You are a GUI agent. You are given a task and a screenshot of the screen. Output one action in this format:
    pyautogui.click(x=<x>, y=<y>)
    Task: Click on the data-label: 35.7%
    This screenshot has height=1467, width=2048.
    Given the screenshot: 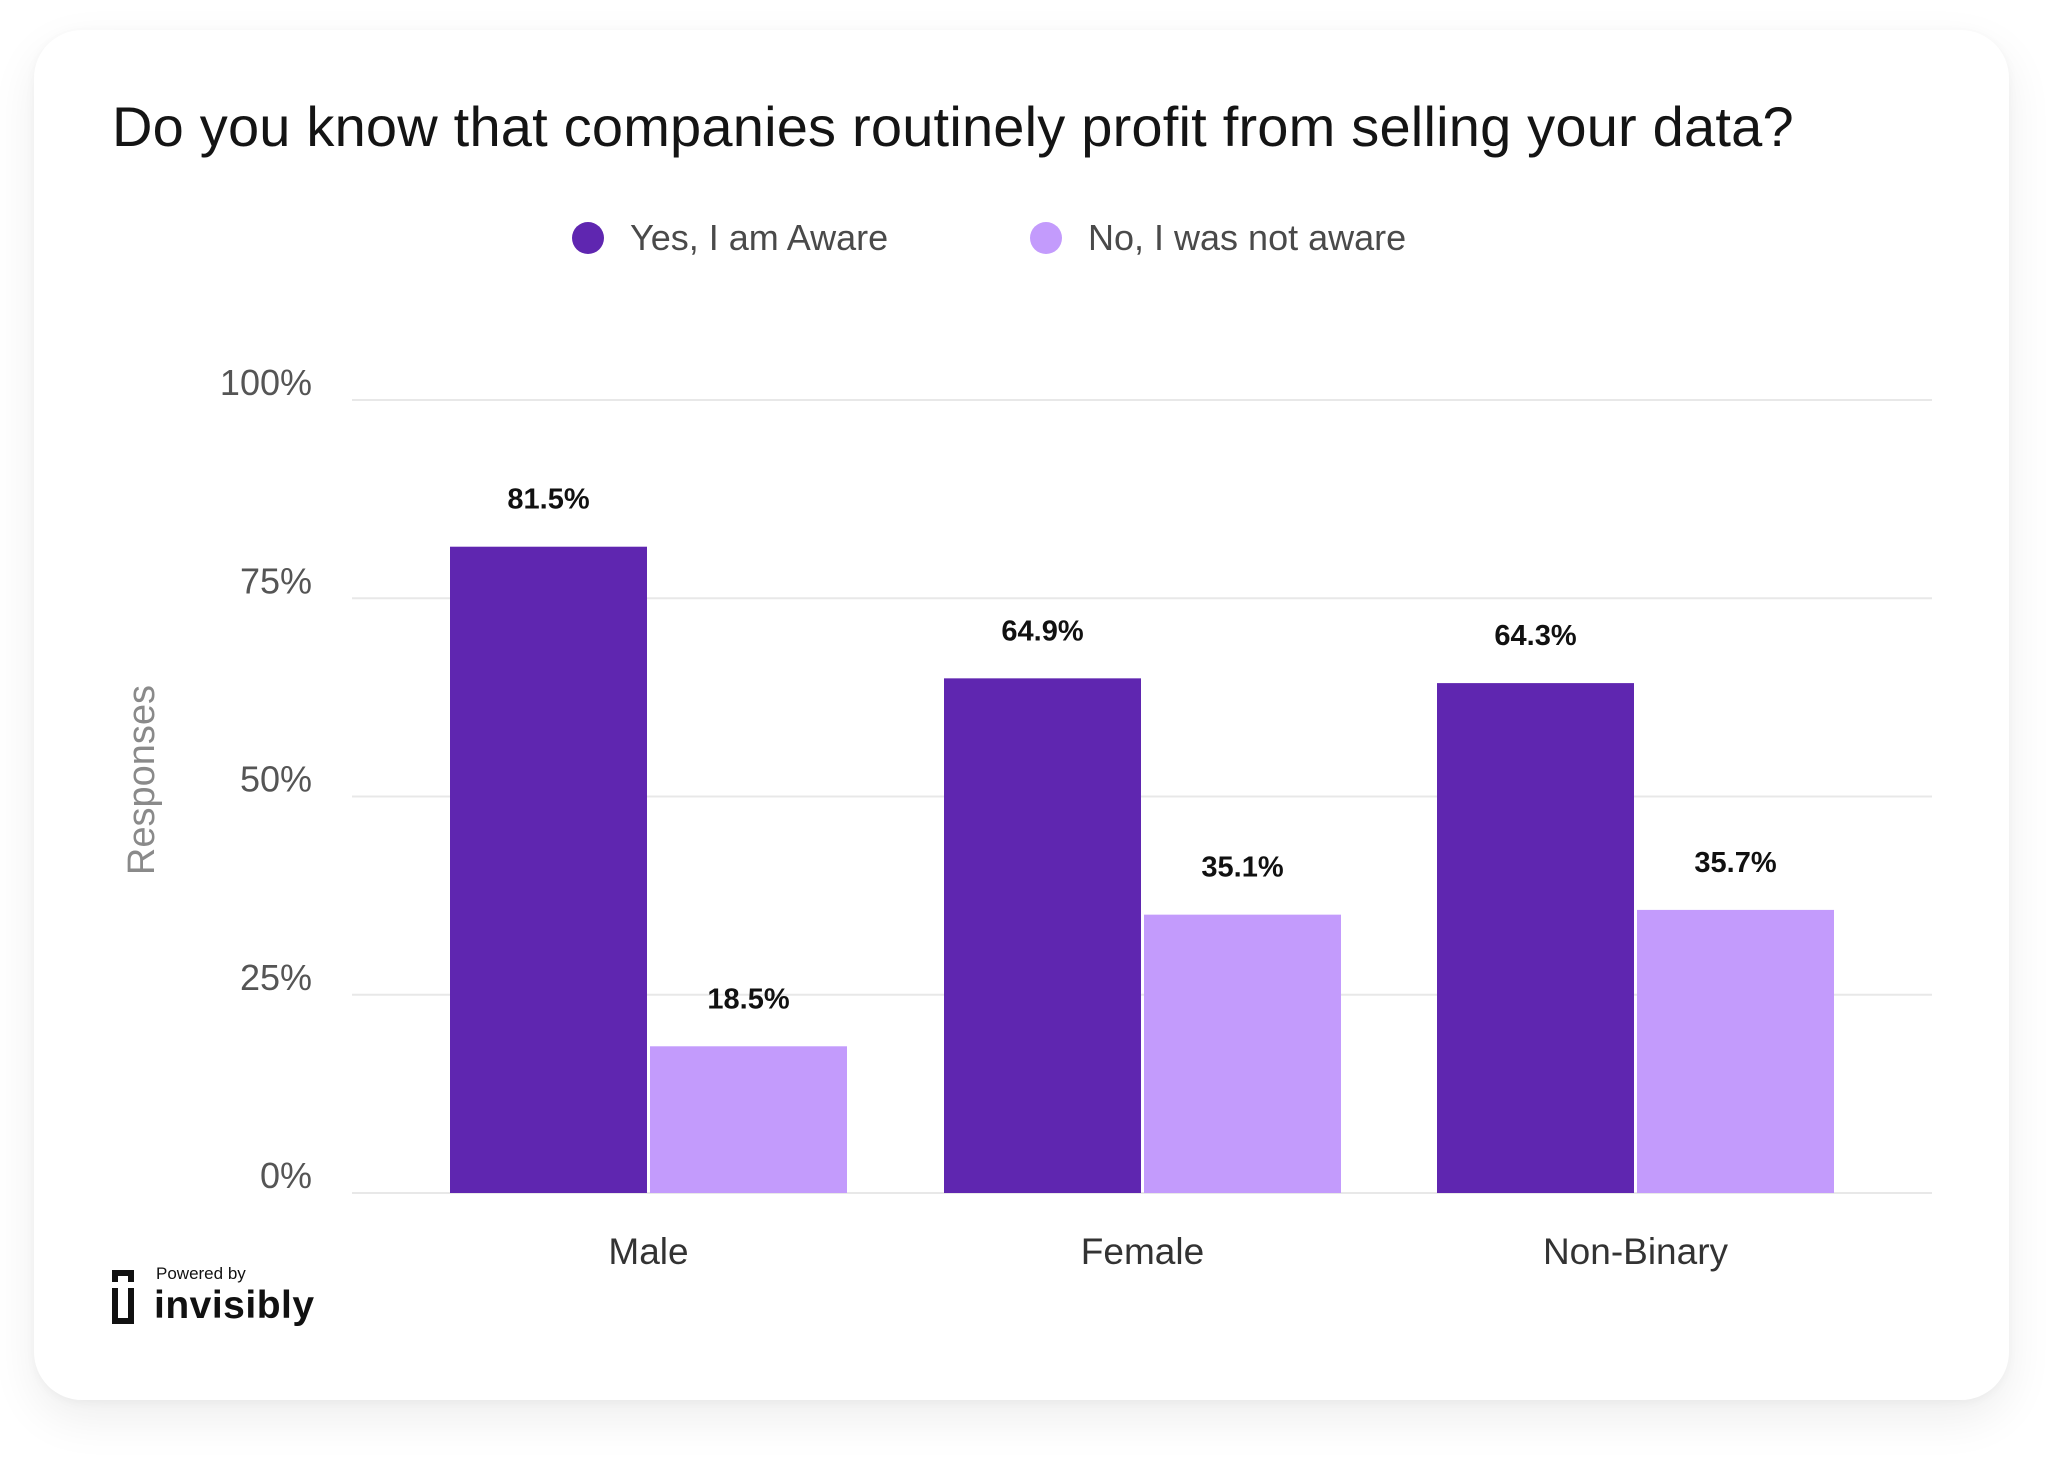 What is the action you would take?
    pyautogui.click(x=1735, y=863)
    